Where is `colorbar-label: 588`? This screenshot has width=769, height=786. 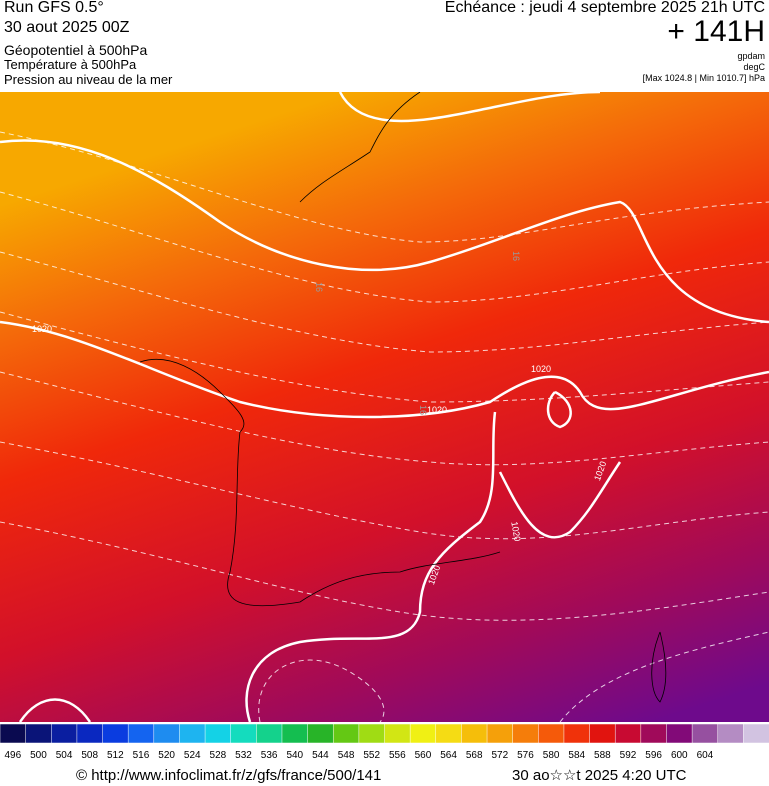
colorbar-label: 588 is located at coordinates (602, 755).